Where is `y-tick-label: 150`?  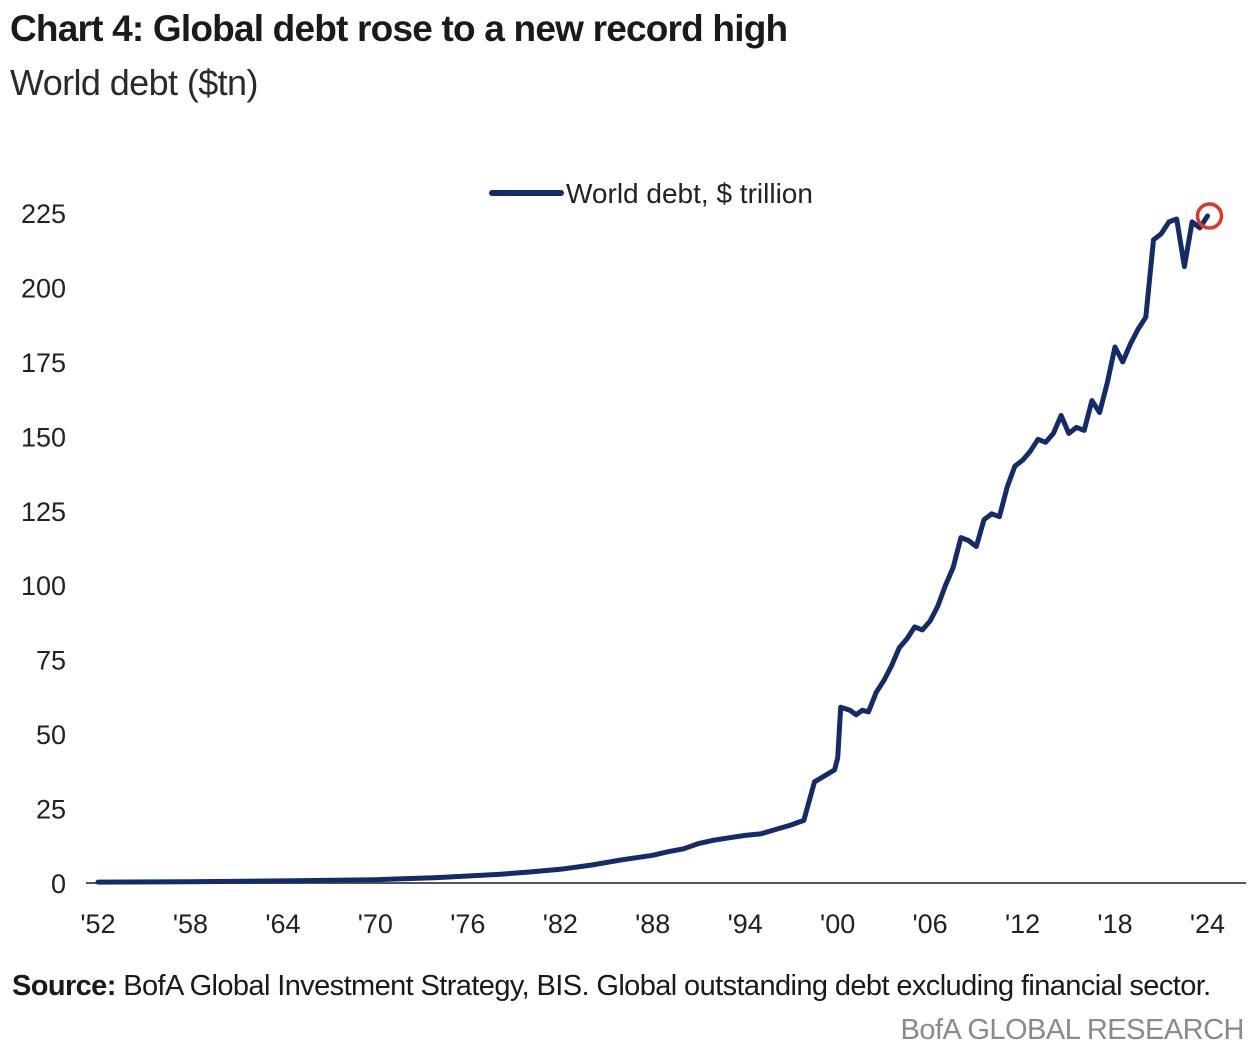 y-tick-label: 150 is located at coordinates (43, 437).